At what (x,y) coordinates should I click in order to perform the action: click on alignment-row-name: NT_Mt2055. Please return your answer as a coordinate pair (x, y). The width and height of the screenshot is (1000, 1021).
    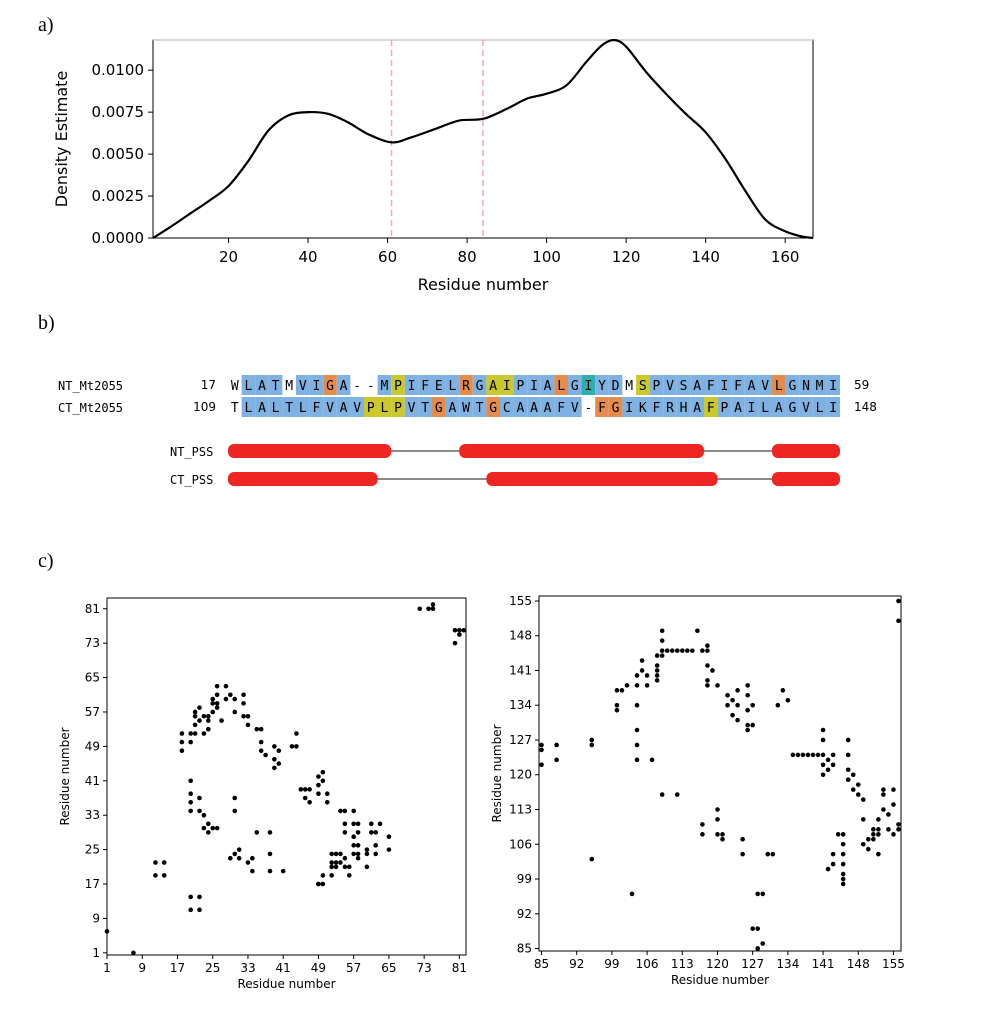
    Looking at the image, I should click on (90, 386).